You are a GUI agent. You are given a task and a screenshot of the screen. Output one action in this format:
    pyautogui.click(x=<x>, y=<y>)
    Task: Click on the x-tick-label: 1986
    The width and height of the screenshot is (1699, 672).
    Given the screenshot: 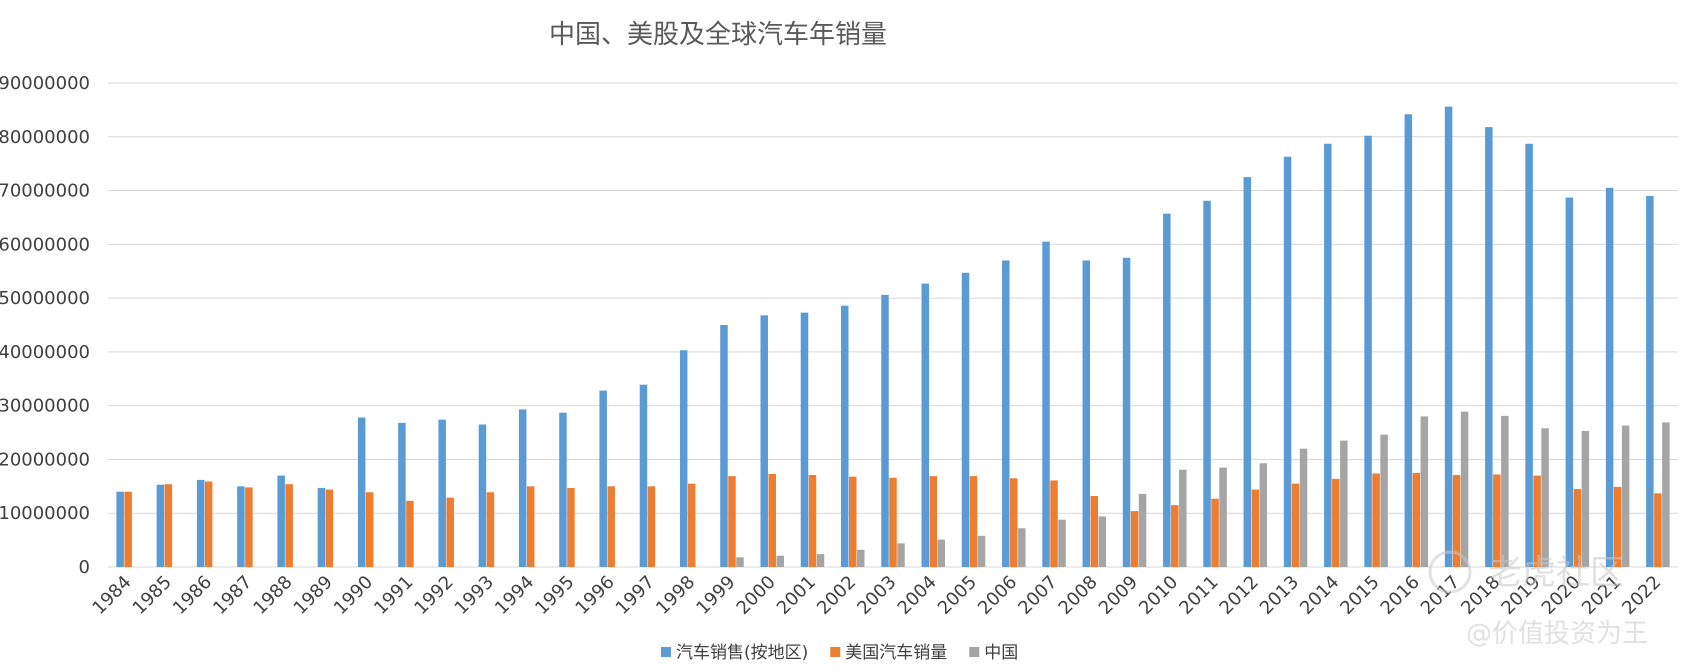 What is the action you would take?
    pyautogui.click(x=192, y=595)
    